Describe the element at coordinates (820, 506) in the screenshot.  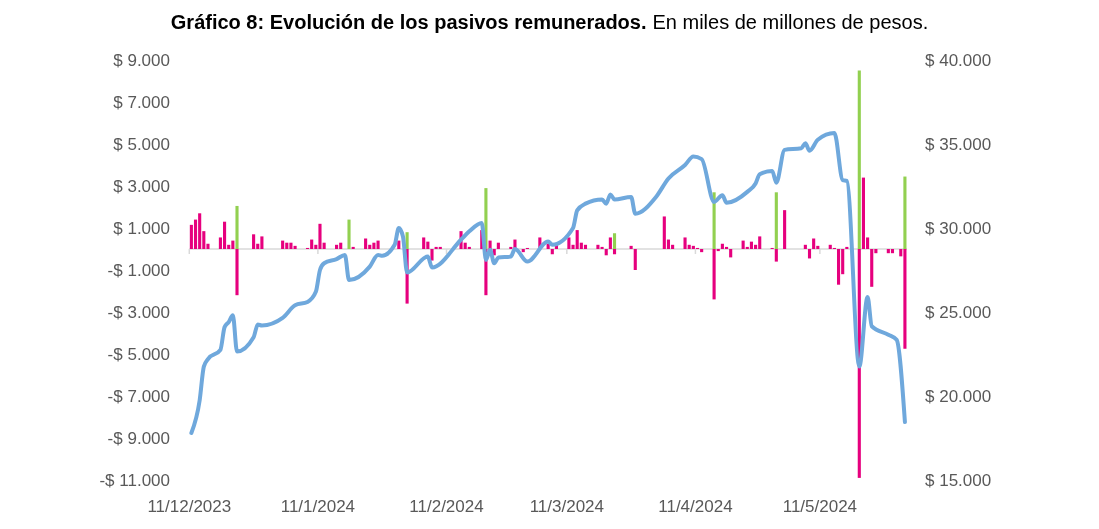
I see `x-tick-label: 11/5/2024` at that location.